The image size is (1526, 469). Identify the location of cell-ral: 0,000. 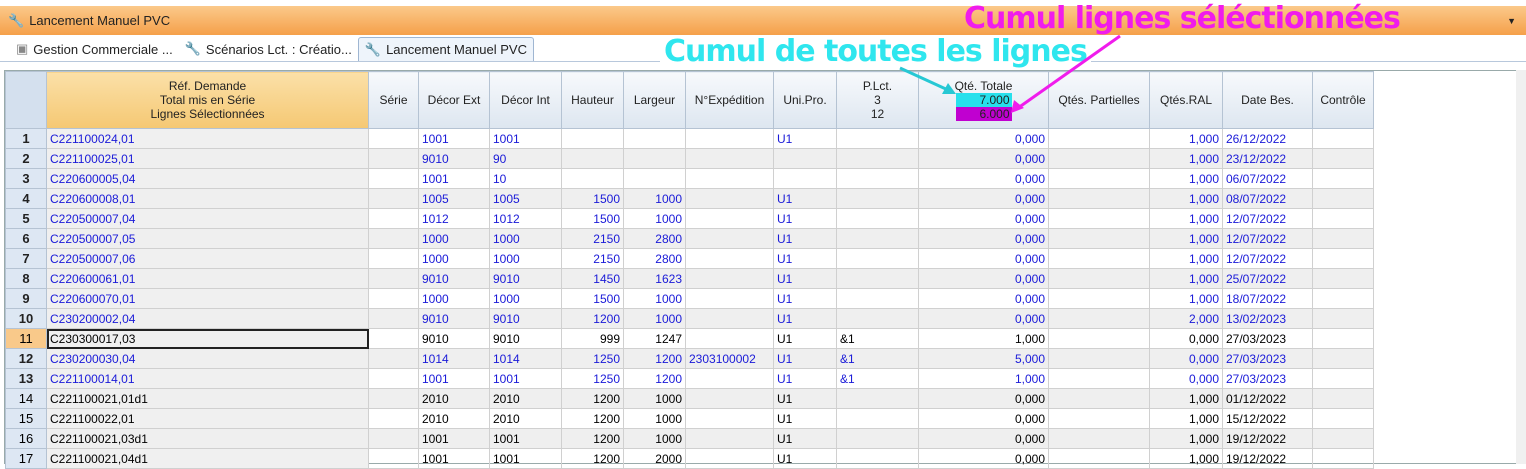
(1186, 358).